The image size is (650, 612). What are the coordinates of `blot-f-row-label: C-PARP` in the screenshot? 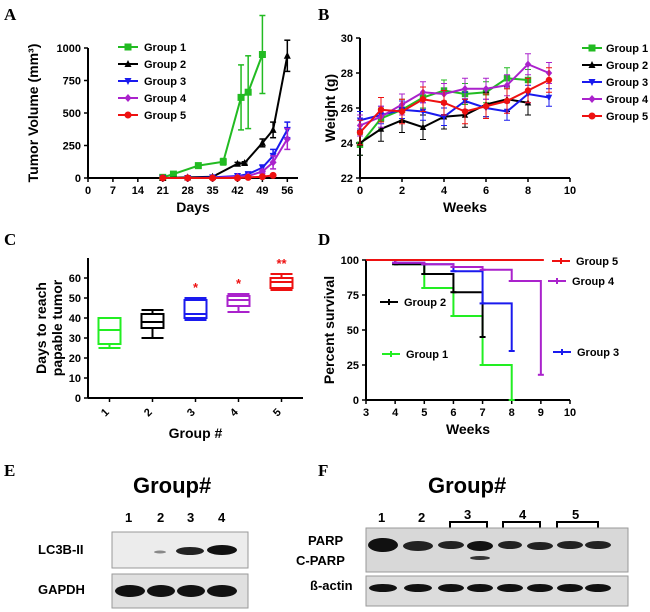 It's located at (320, 560).